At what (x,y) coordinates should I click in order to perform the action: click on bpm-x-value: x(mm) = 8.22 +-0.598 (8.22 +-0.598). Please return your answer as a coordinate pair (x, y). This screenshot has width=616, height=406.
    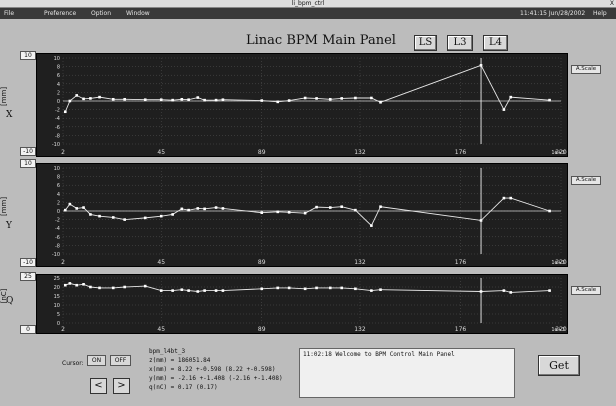
    Looking at the image, I should click on (212, 369).